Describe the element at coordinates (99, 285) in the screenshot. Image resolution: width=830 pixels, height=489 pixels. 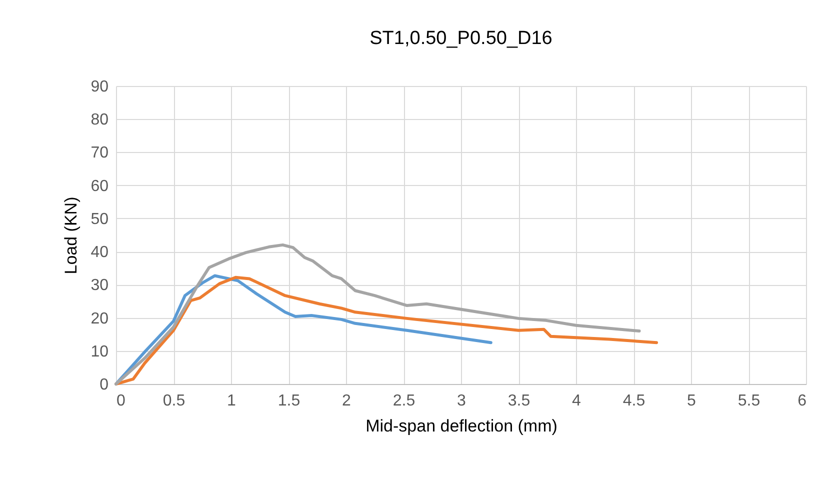
I see `y-tick-label: 30` at that location.